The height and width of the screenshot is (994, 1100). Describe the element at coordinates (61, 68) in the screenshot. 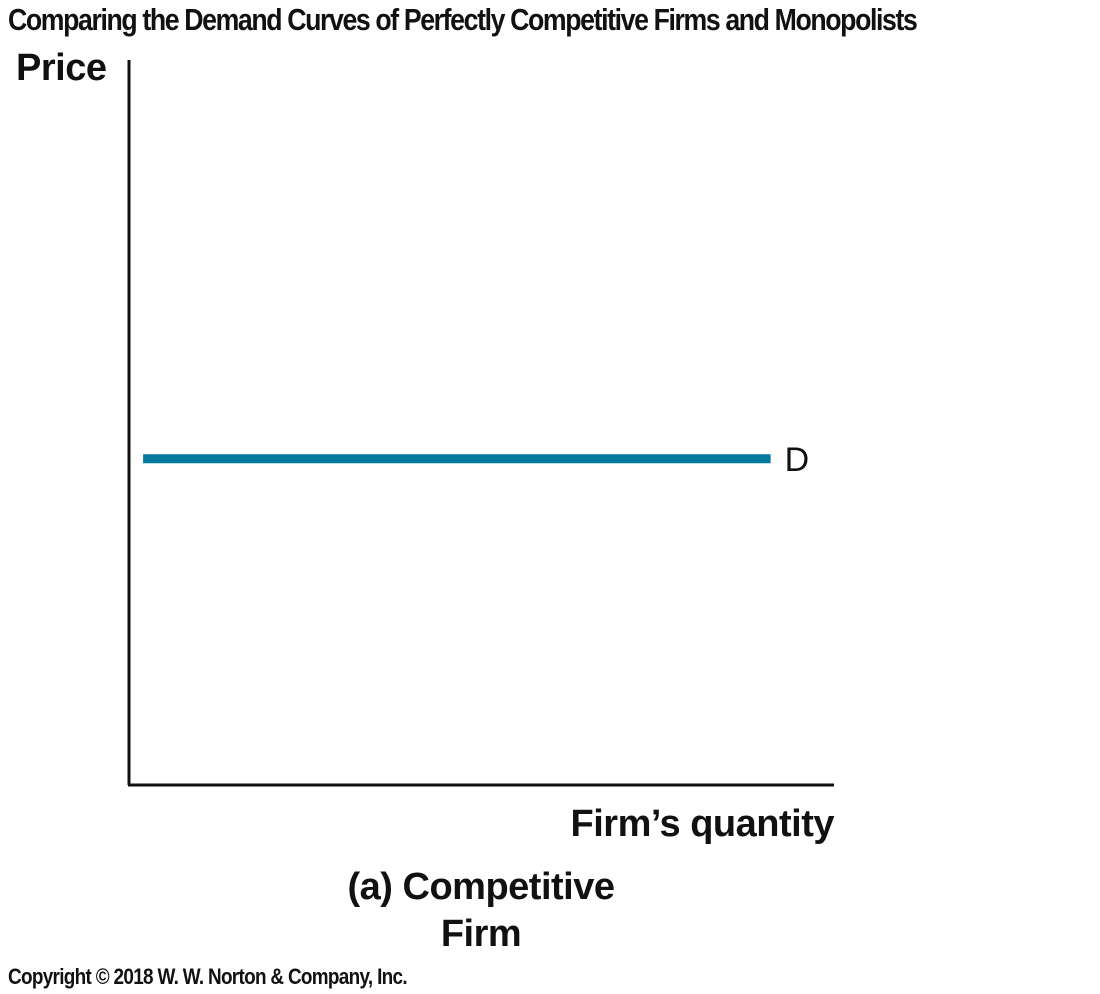

I see `y-axis-label: Price` at that location.